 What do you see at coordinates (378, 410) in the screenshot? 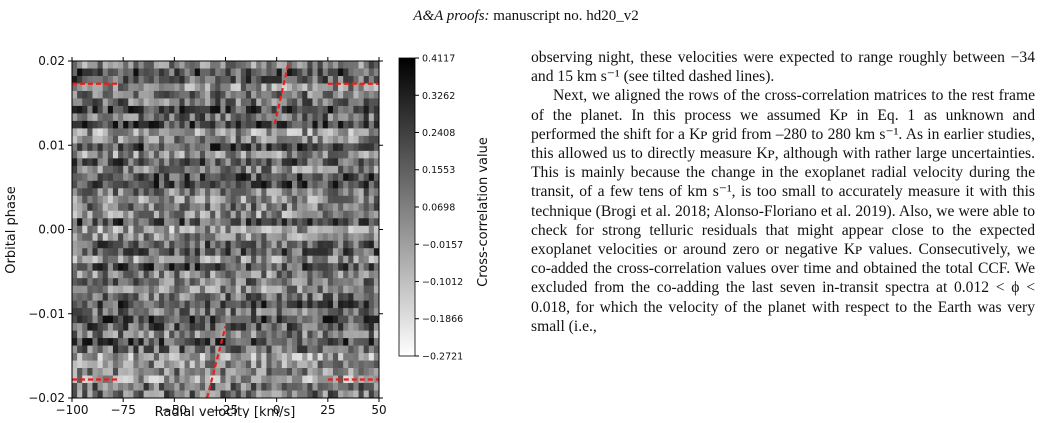
I see `x-tick-label: 50` at bounding box center [378, 410].